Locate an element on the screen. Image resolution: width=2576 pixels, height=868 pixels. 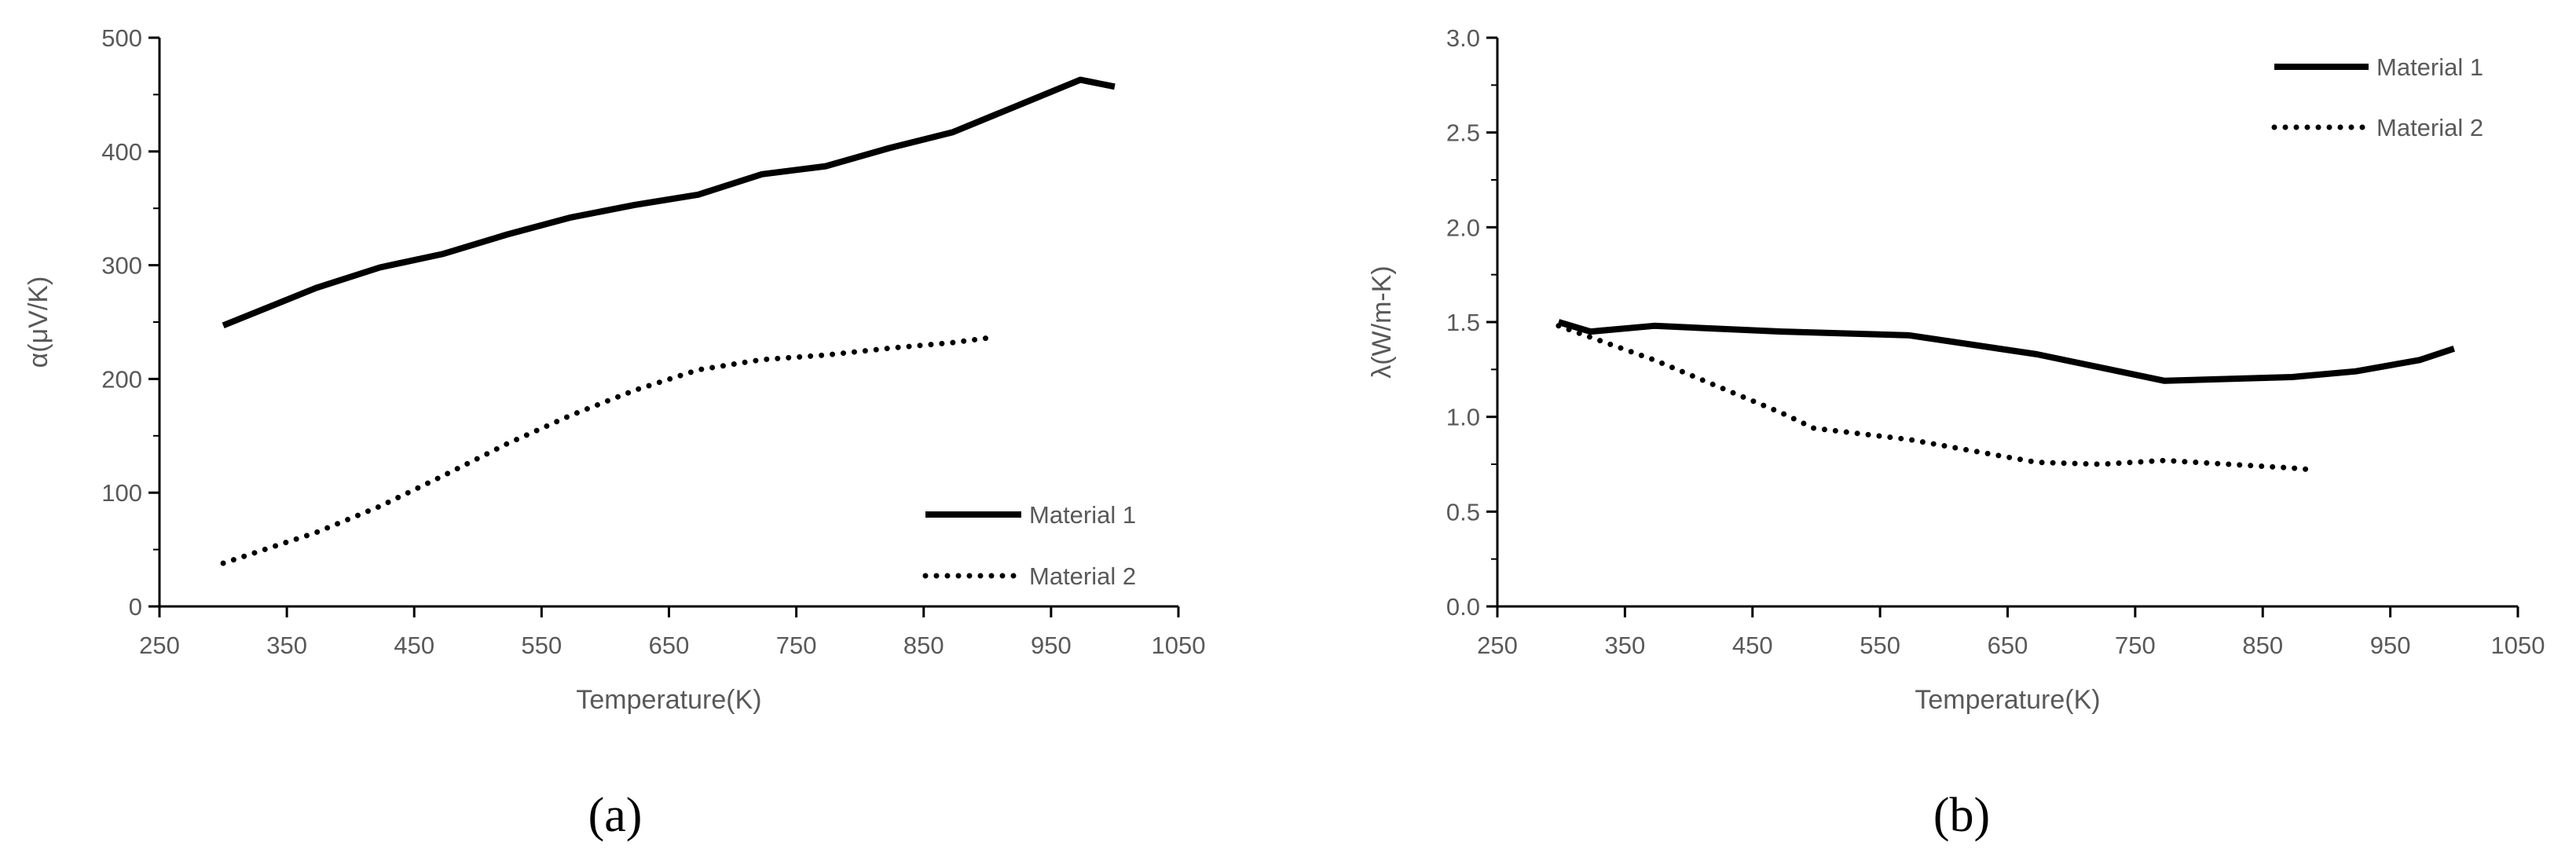
y-tick-label: 0.0 is located at coordinates (1463, 607).